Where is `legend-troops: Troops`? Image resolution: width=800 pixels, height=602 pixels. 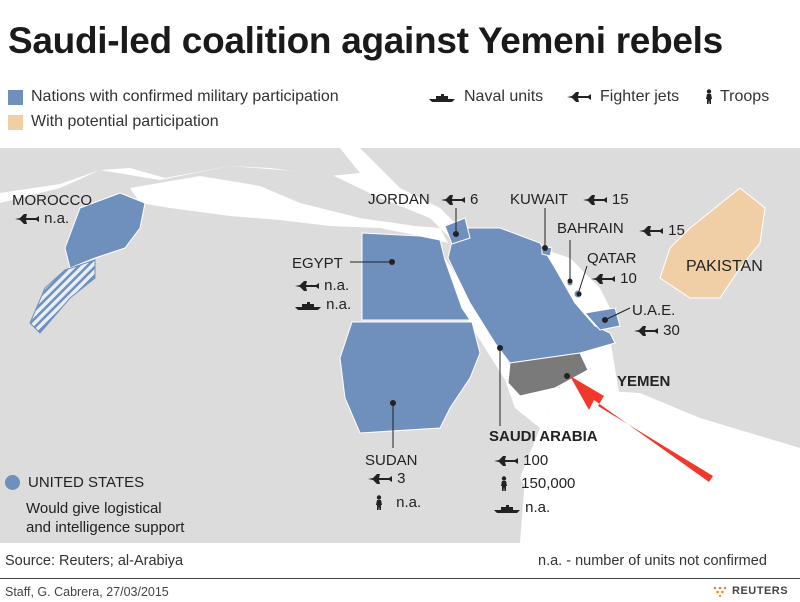
legend-troops: Troops is located at coordinates (736, 97).